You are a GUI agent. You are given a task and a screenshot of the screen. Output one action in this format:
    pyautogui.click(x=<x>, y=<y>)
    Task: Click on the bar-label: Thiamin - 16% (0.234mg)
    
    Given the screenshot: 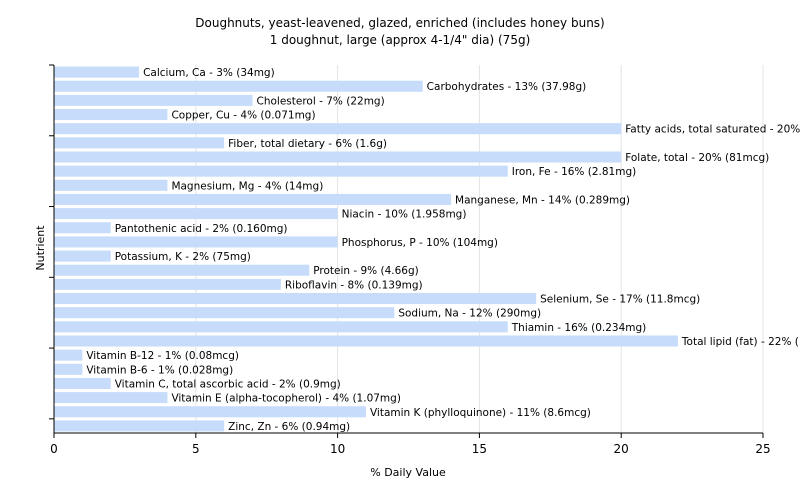 What is the action you would take?
    pyautogui.click(x=579, y=328)
    